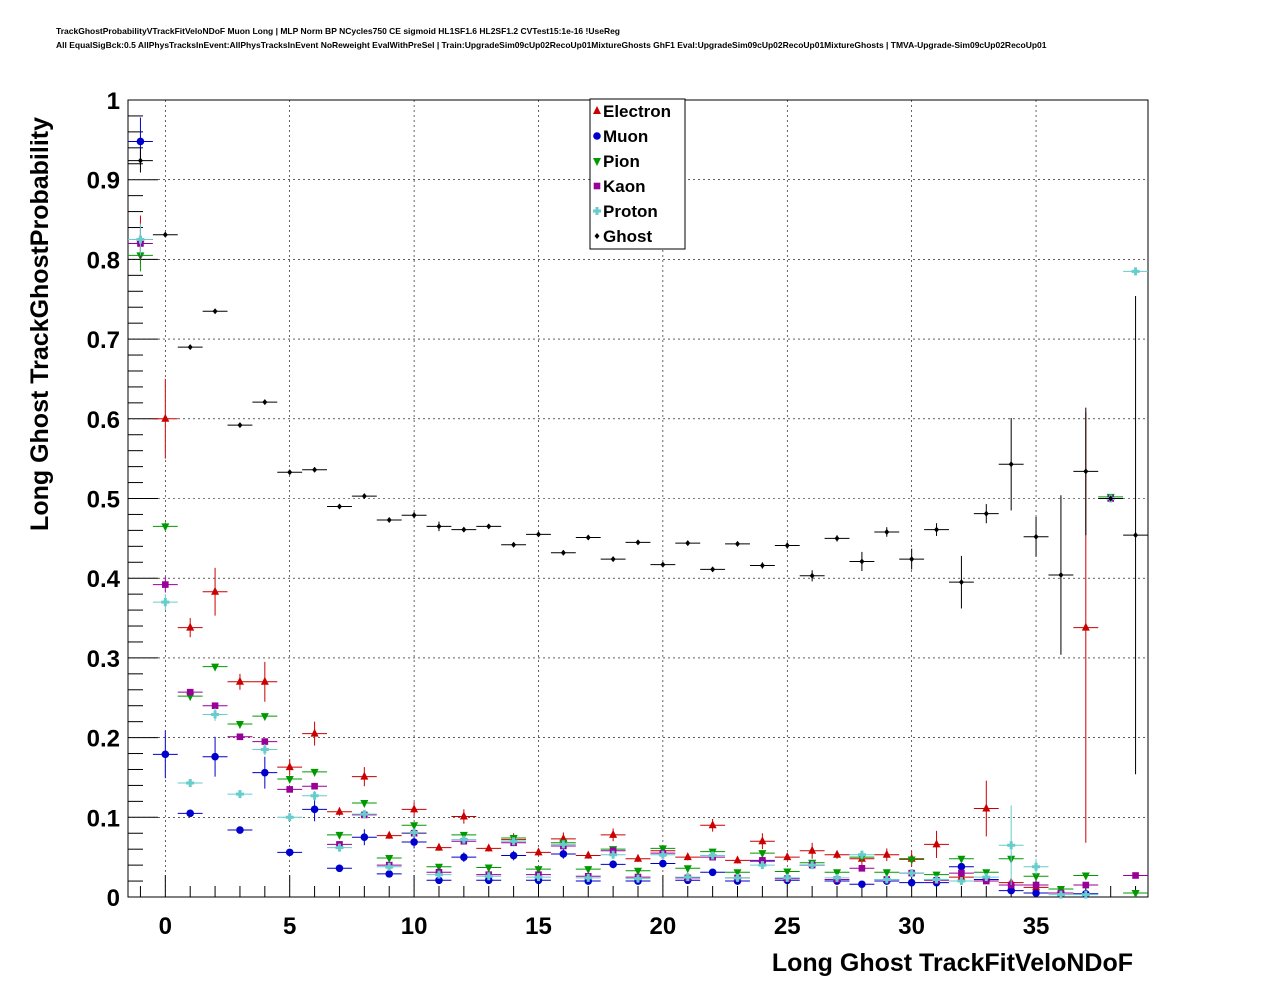  I want to click on y-tick-label: 0.5, so click(103, 500).